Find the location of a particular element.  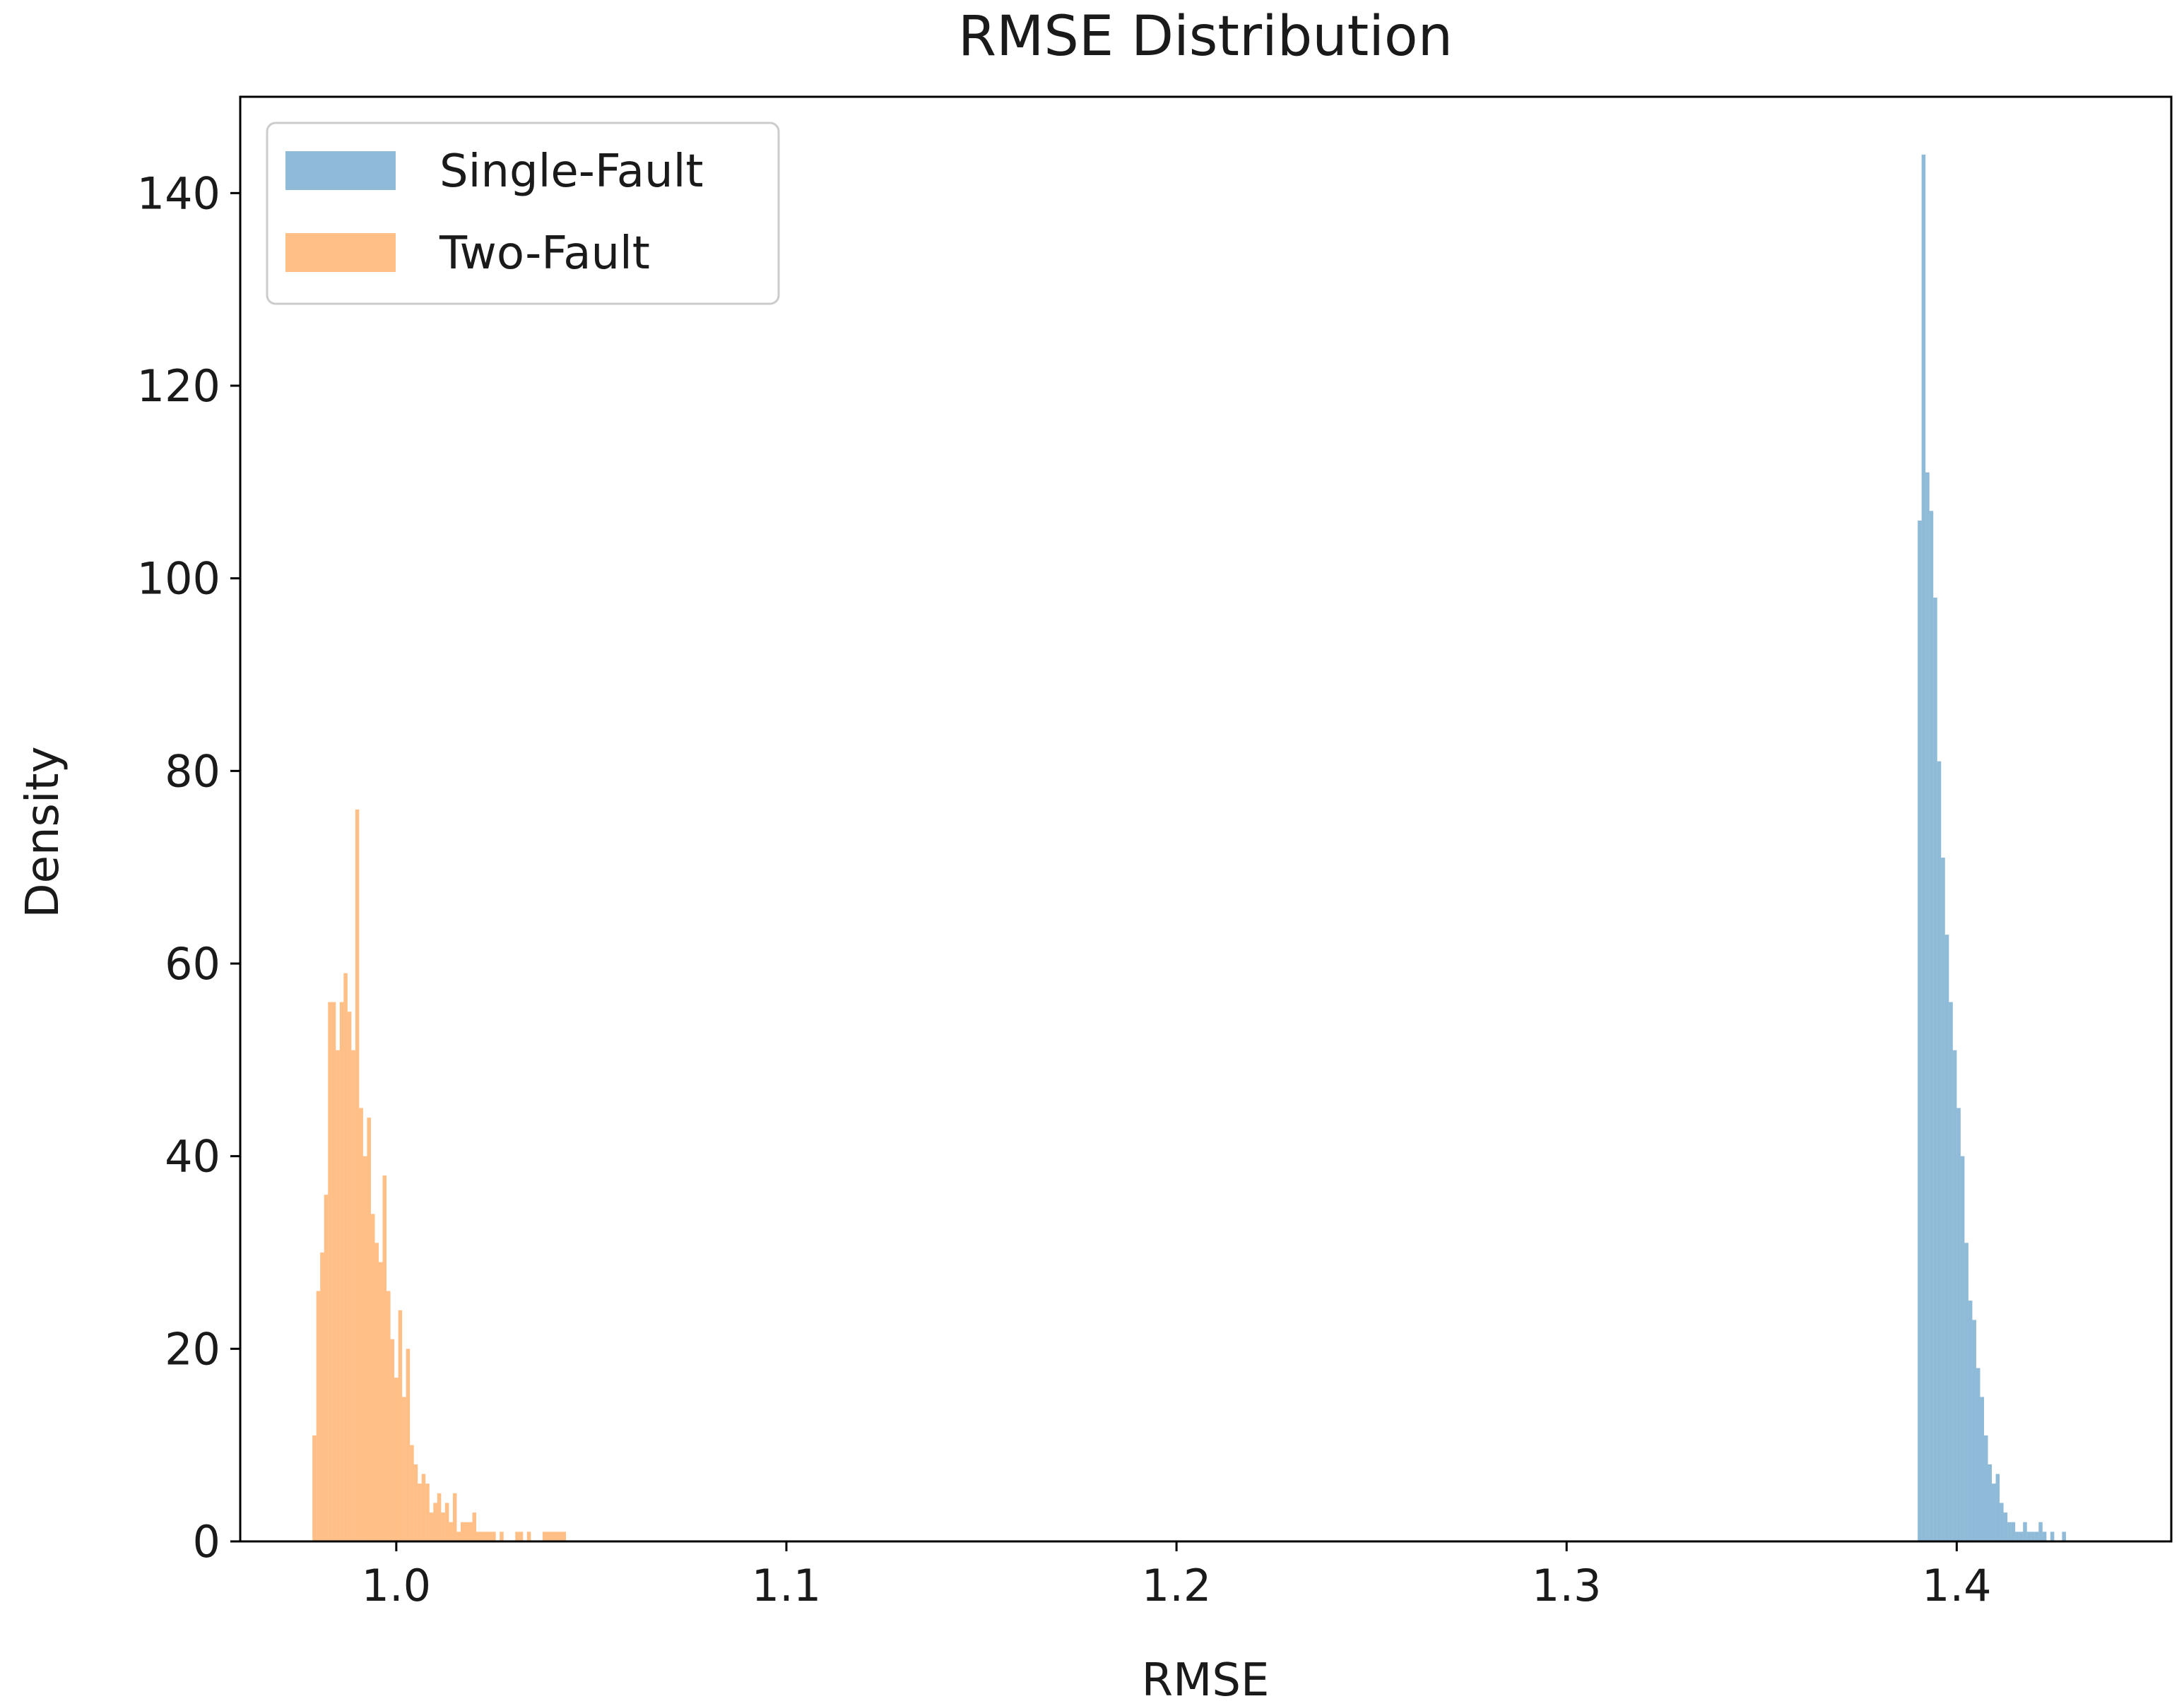

y-tick-label: 40 is located at coordinates (193, 1157).